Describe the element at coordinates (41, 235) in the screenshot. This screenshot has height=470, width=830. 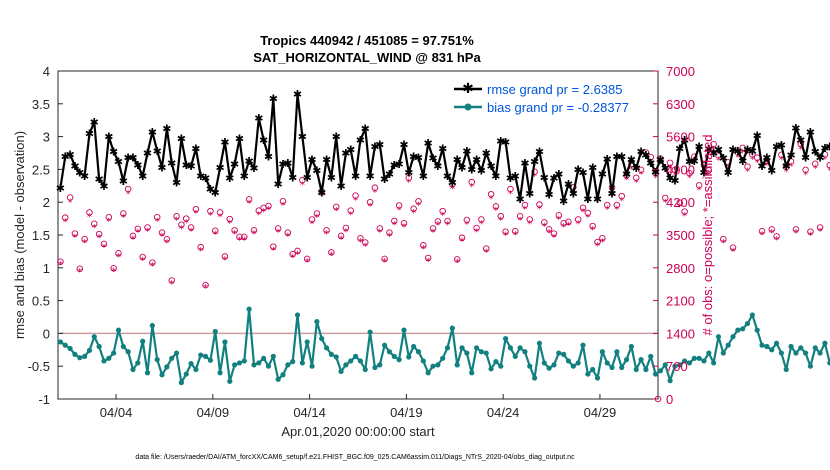
I see `y-tick-label: 1.5` at that location.